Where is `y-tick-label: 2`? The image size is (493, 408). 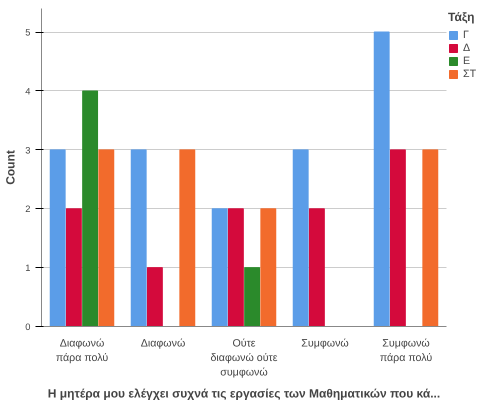 y-tick-label: 2 is located at coordinates (28, 209).